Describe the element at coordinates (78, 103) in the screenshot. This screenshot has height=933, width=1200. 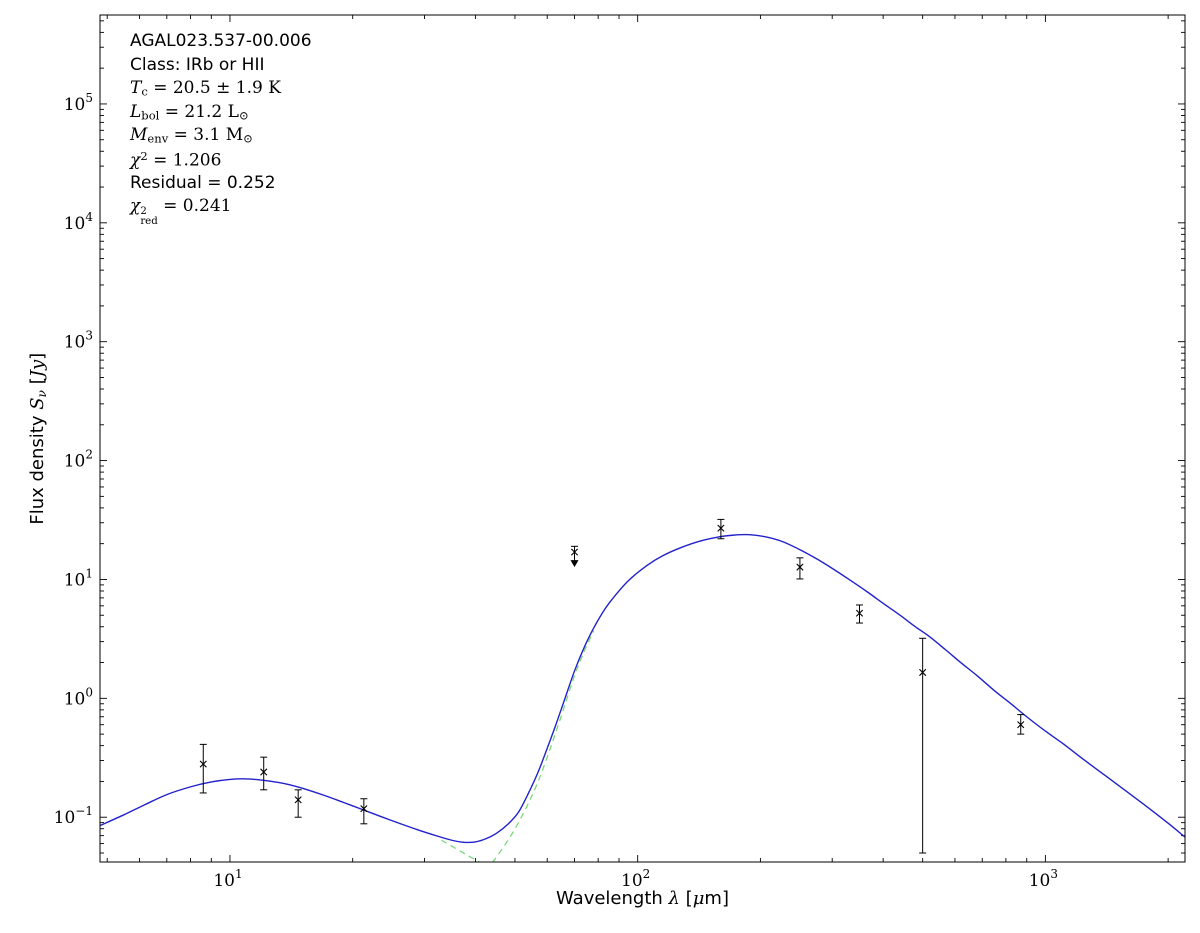
I see `tick-label: 10⁵` at that location.